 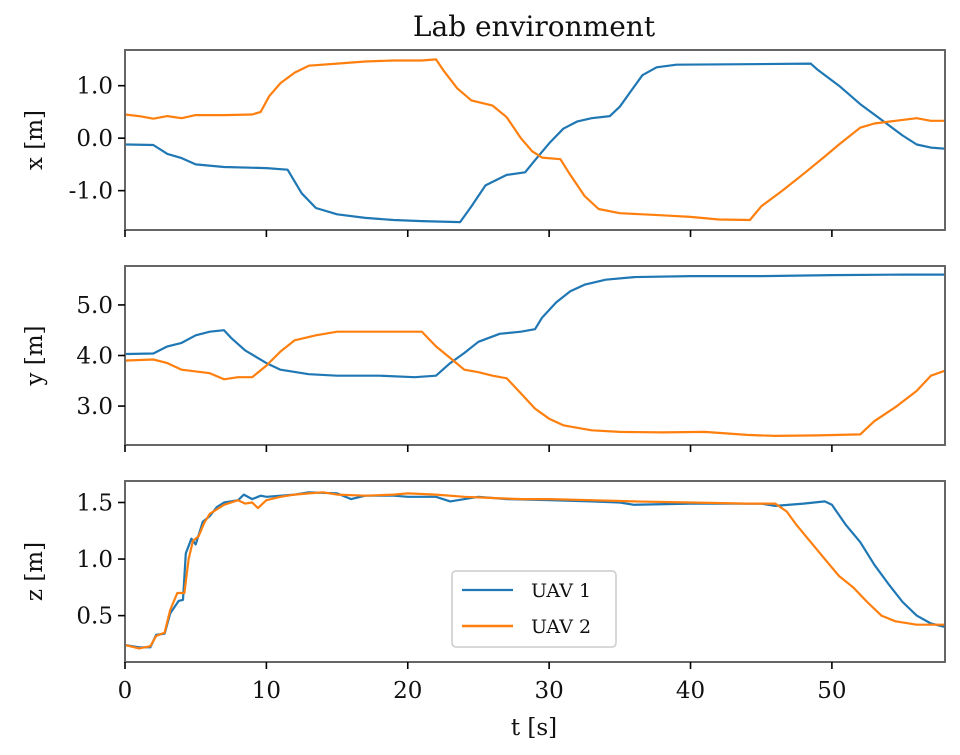 What do you see at coordinates (35, 140) in the screenshot?
I see `y-axis-label-x: x [m]` at bounding box center [35, 140].